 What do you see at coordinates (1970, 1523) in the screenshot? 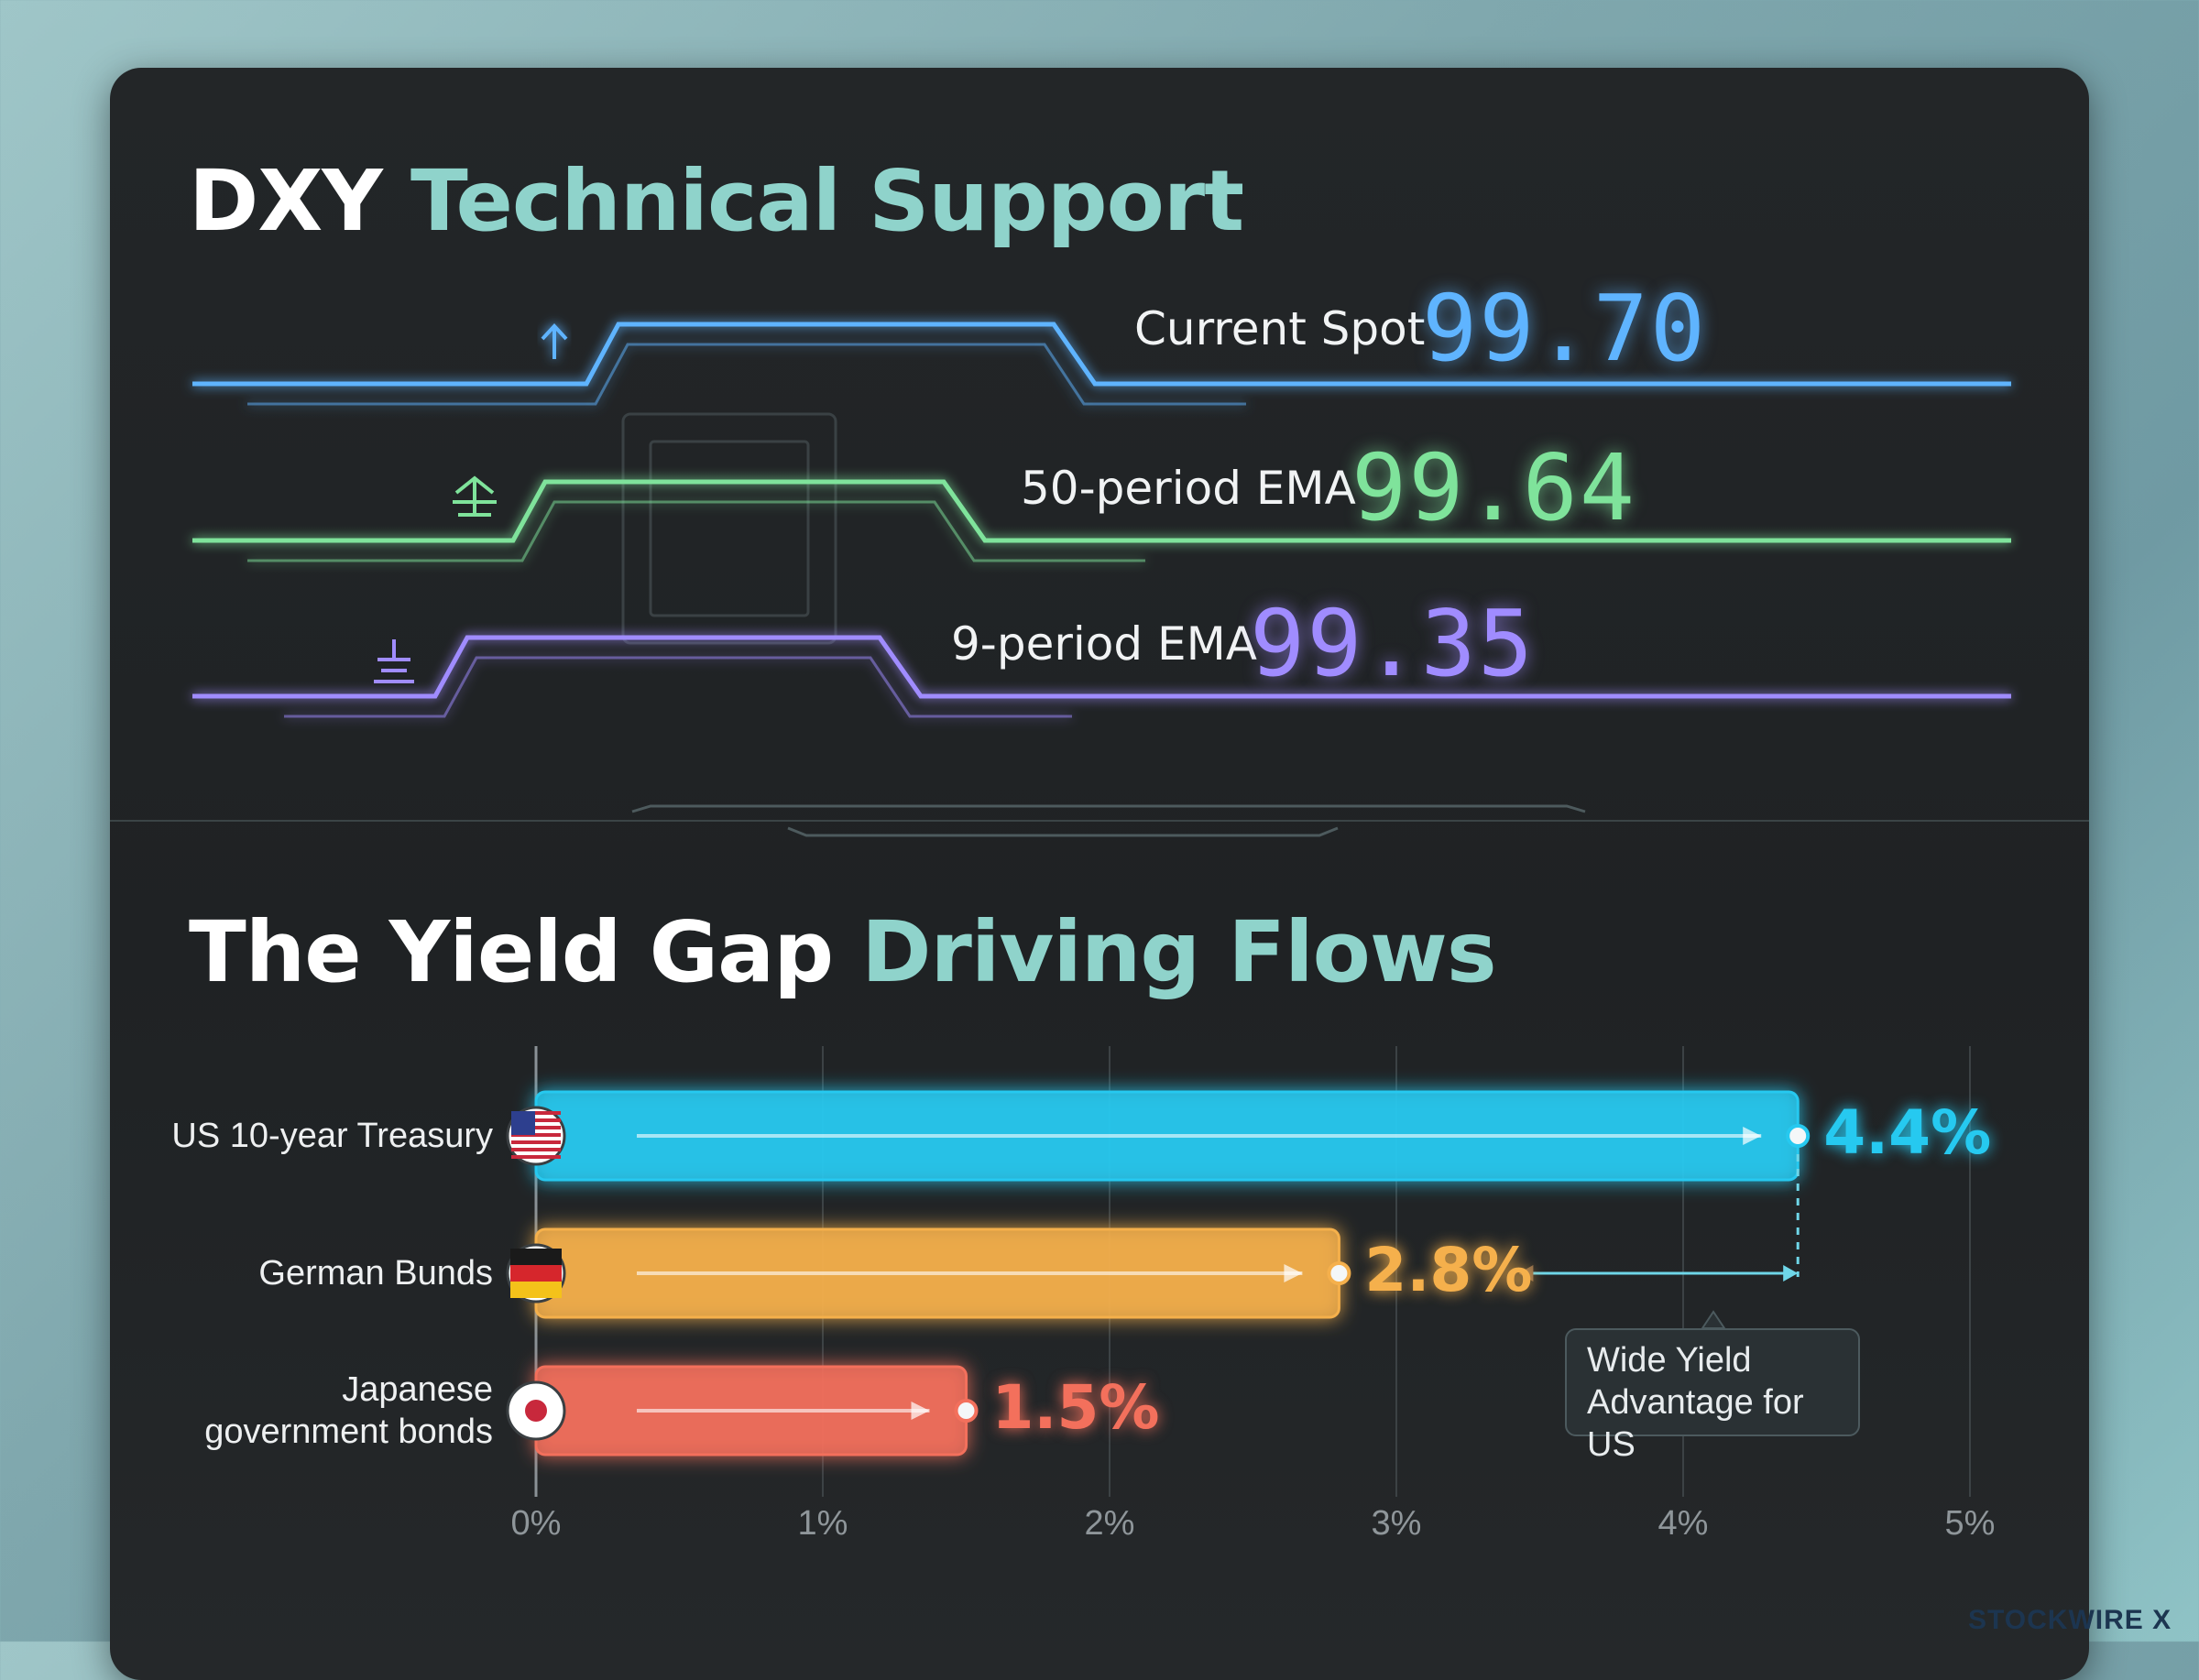
I see `x-tick-label: 5%` at bounding box center [1970, 1523].